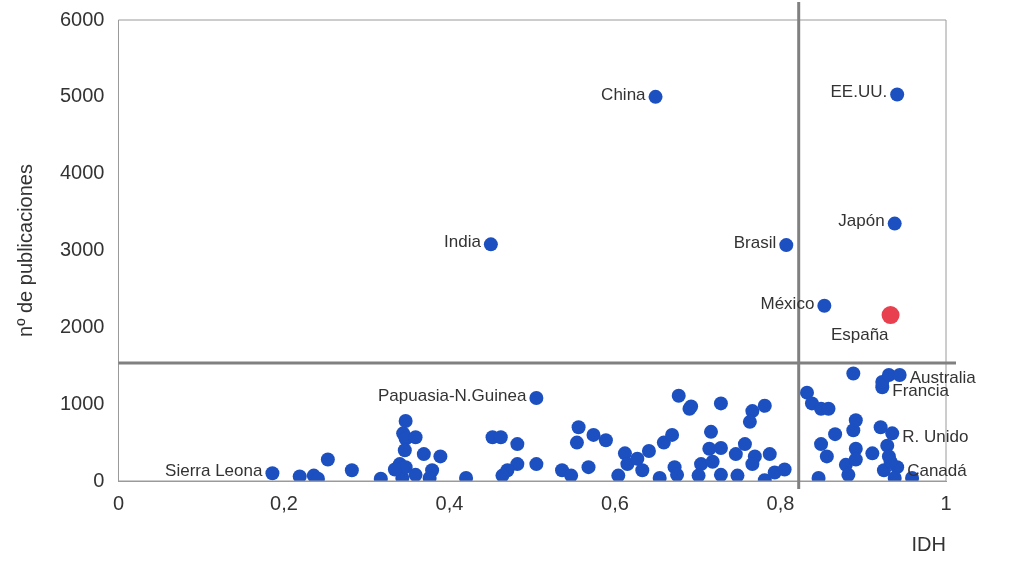  What do you see at coordinates (937, 470) in the screenshot?
I see `annotation: Canadá` at bounding box center [937, 470].